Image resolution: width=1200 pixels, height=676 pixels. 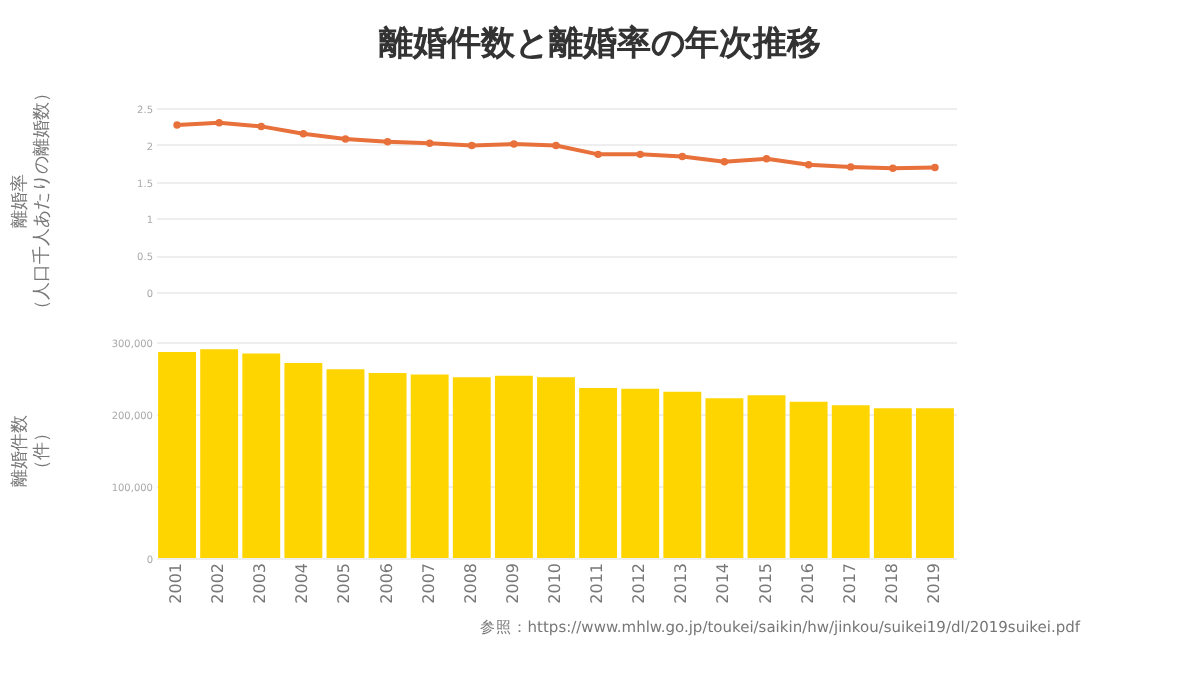 What do you see at coordinates (31, 201) in the screenshot?
I see `y-axis-title: 離婚率（人口千人あたりの離婚数）` at bounding box center [31, 201].